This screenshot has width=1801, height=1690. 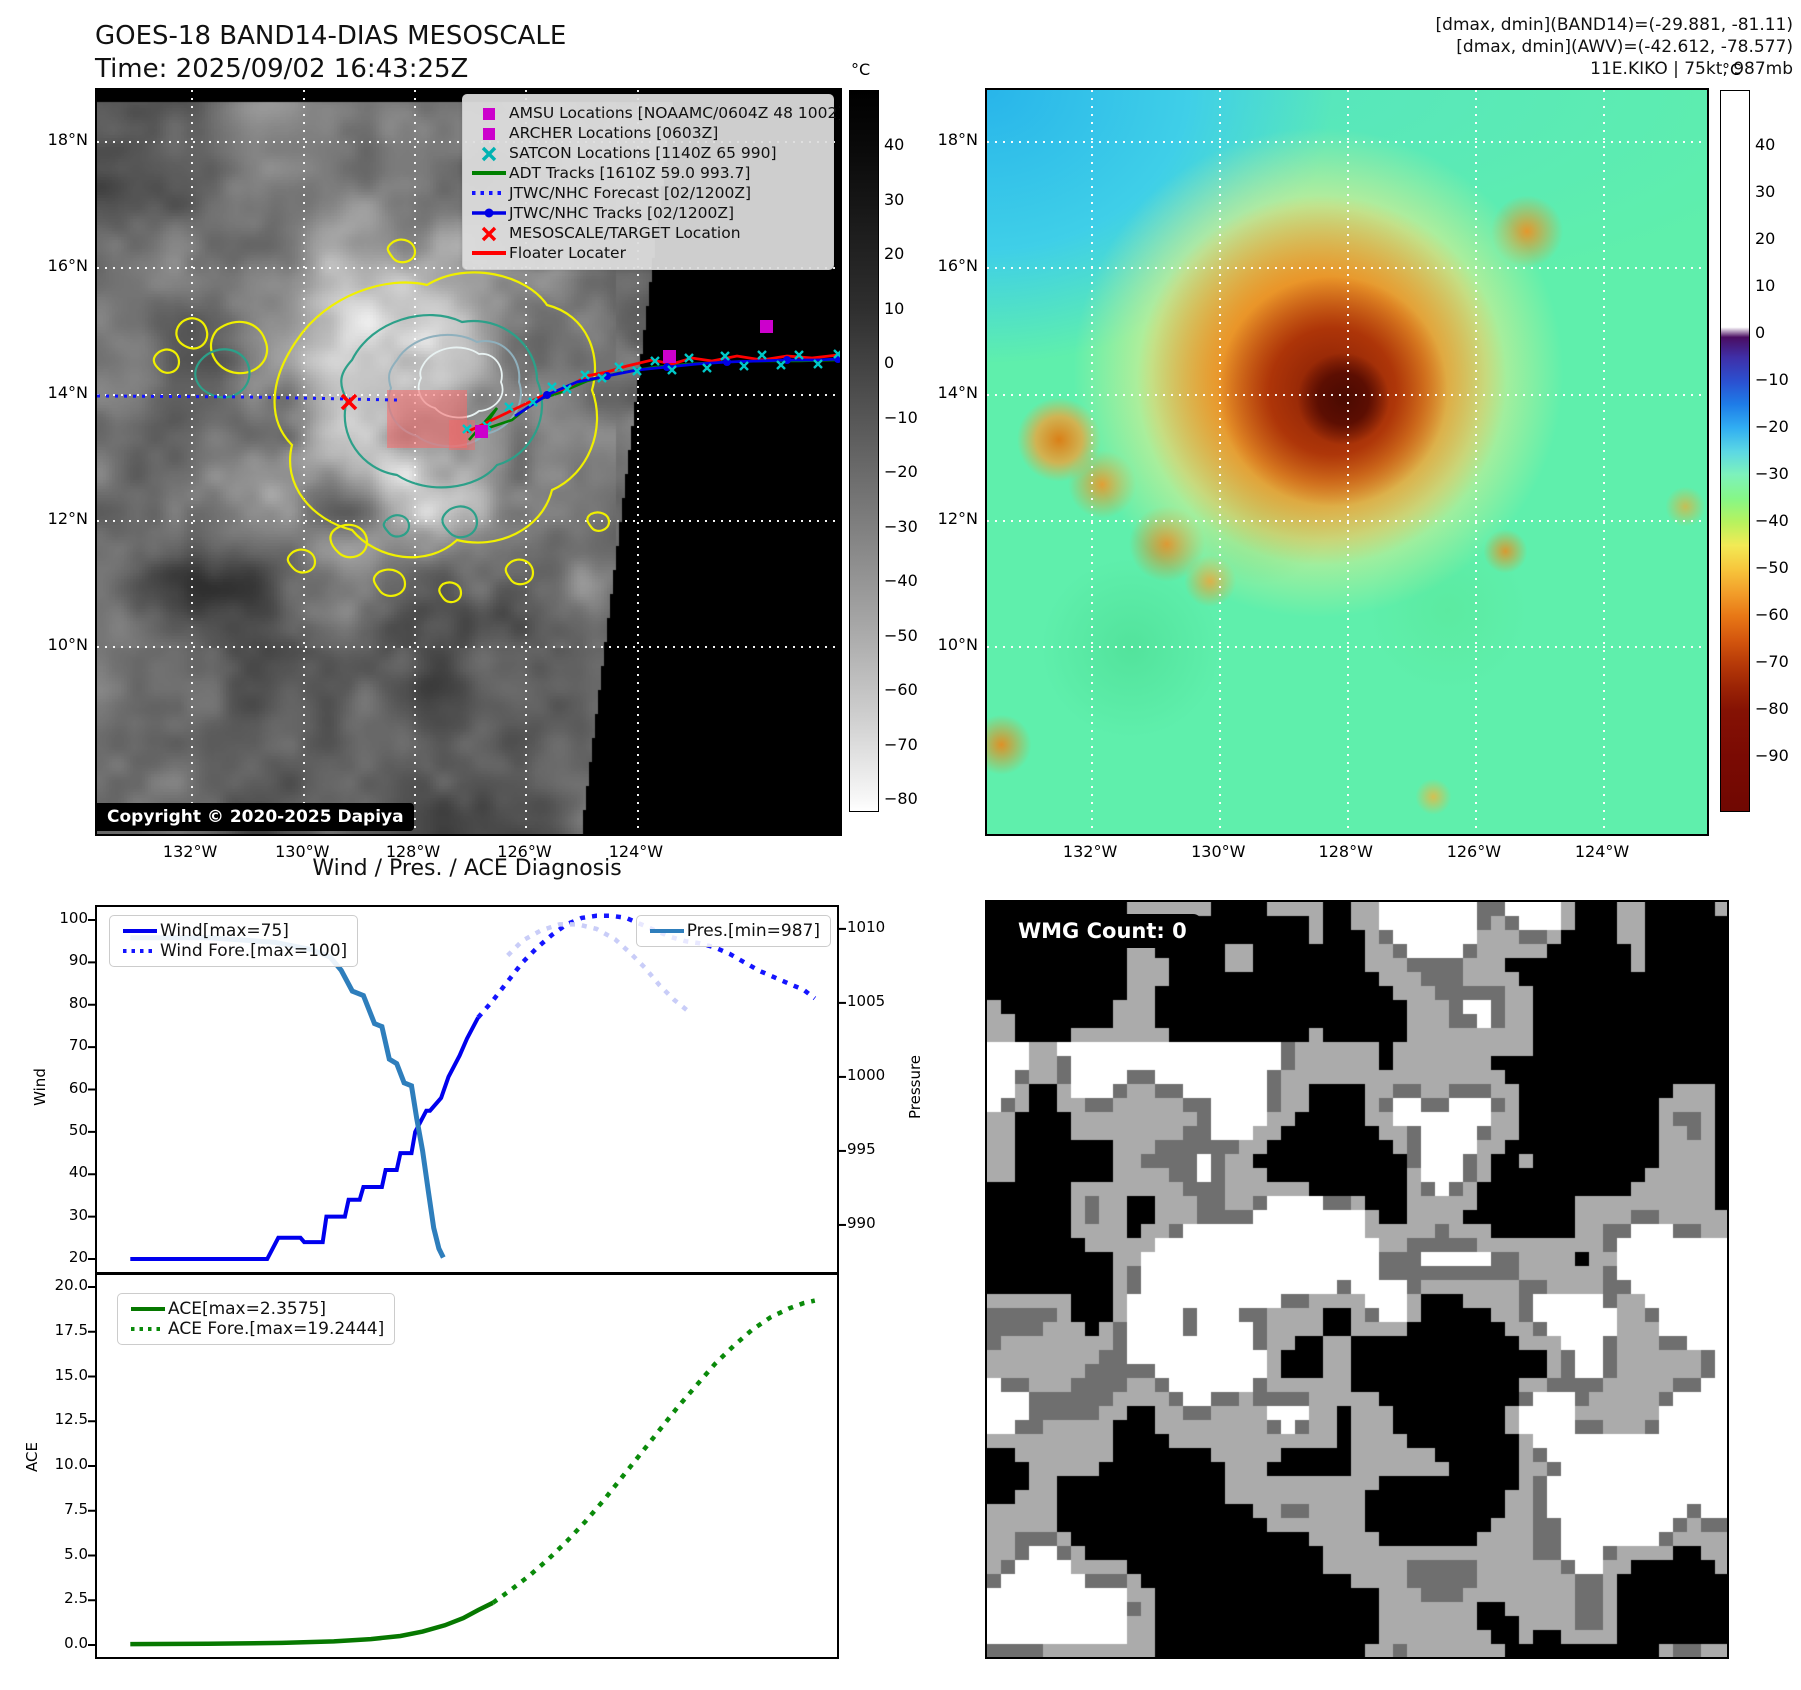 What do you see at coordinates (524, 851) in the screenshot?
I see `lon-tick-label: 126°W` at bounding box center [524, 851].